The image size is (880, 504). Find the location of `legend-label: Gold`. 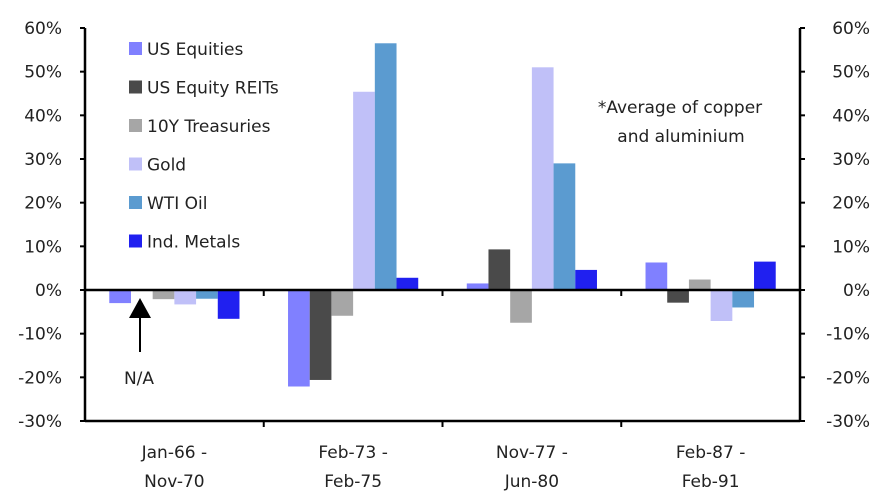

legend-label: Gold is located at coordinates (166, 166).